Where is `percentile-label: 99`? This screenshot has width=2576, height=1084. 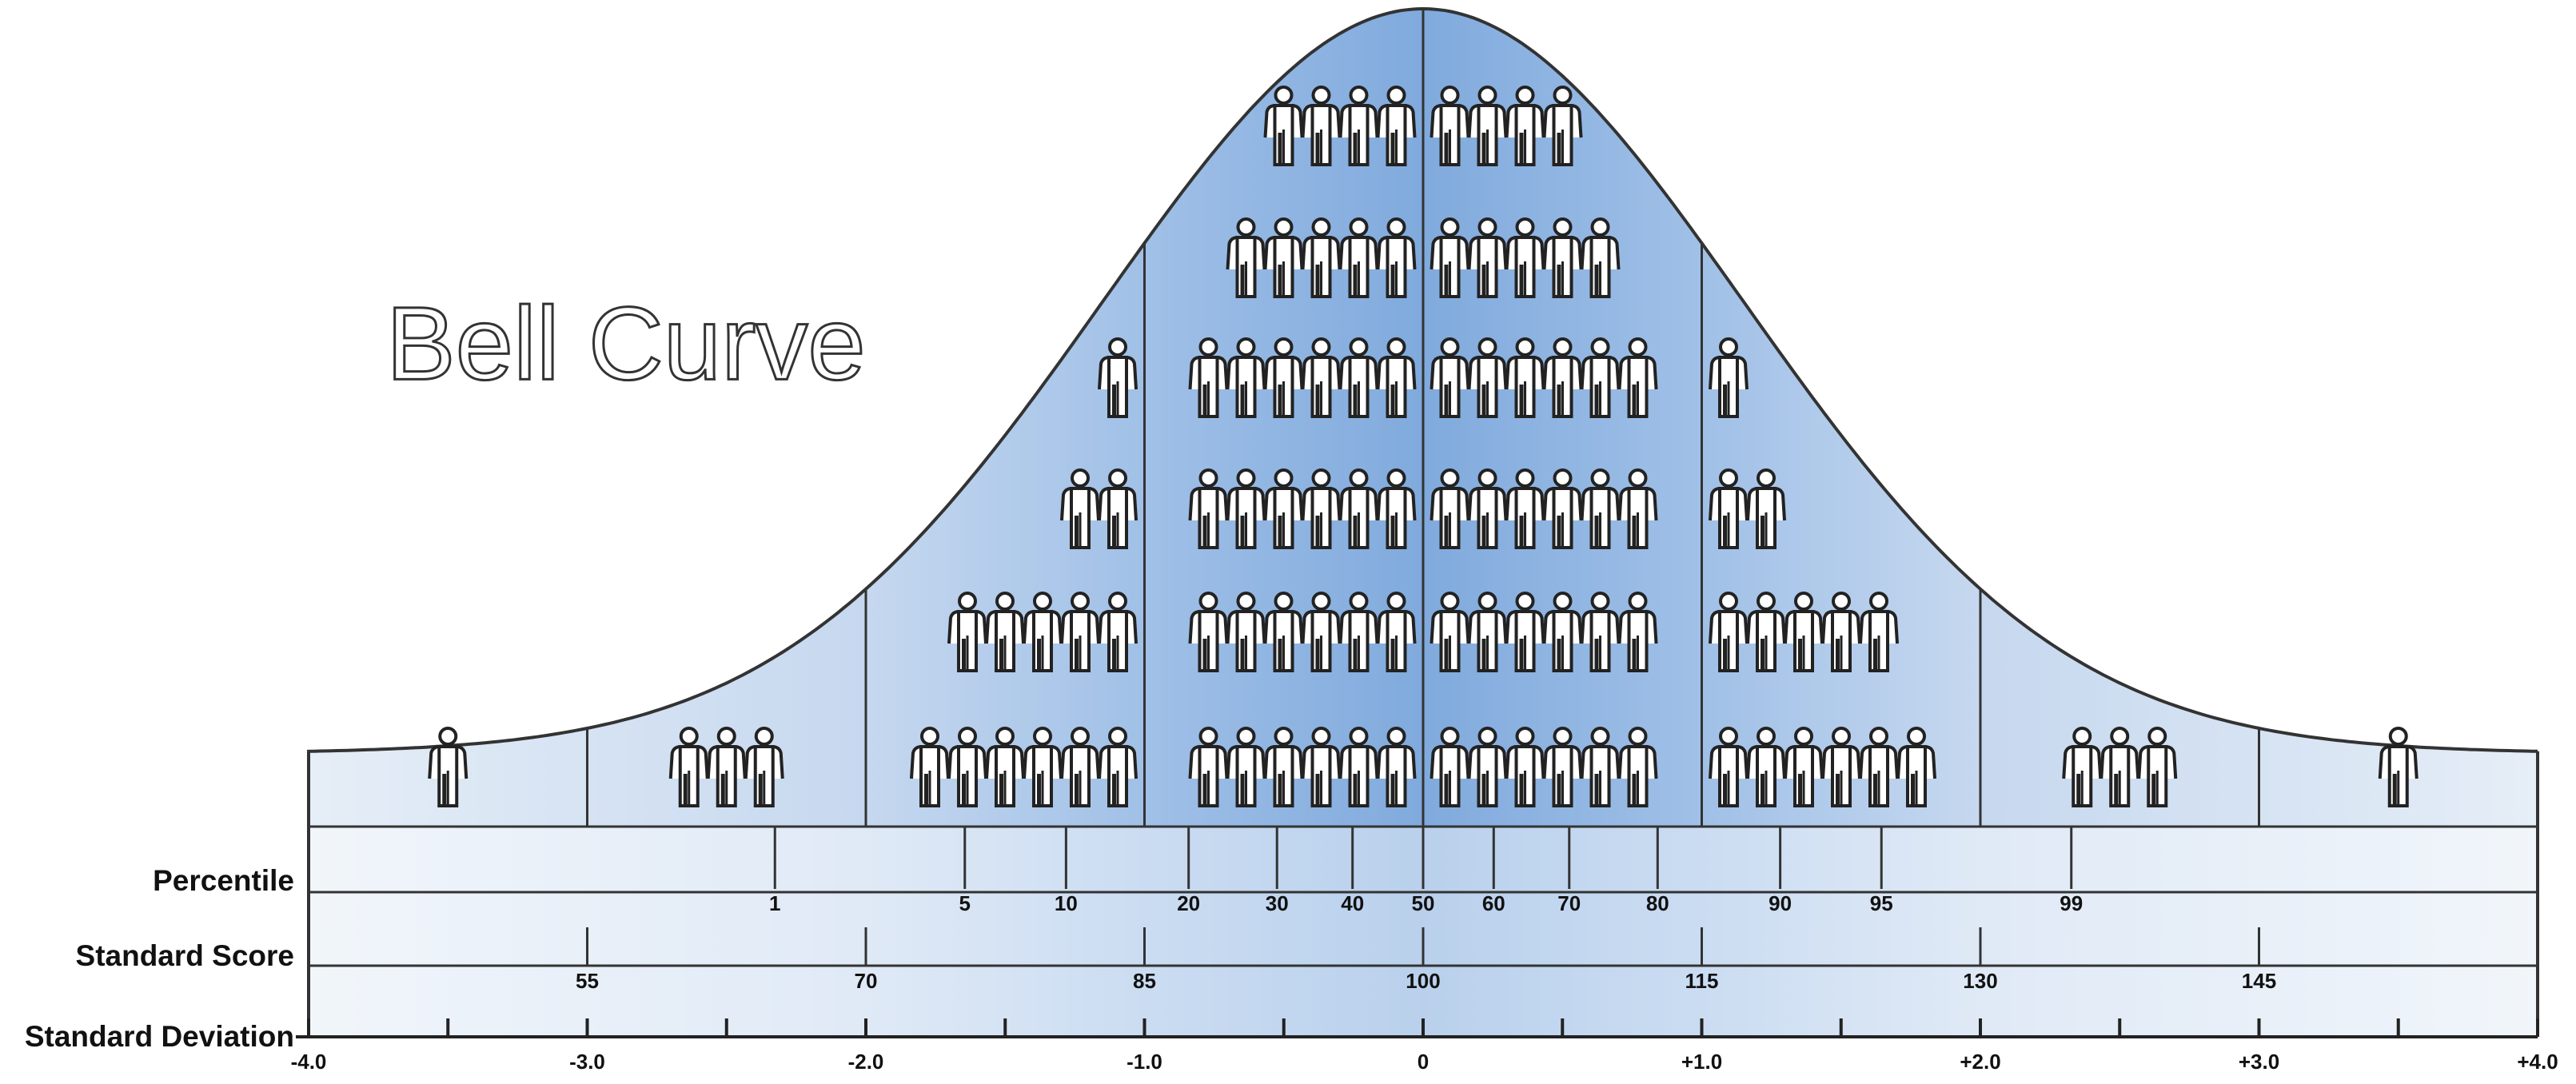
percentile-label: 99 is located at coordinates (2071, 903).